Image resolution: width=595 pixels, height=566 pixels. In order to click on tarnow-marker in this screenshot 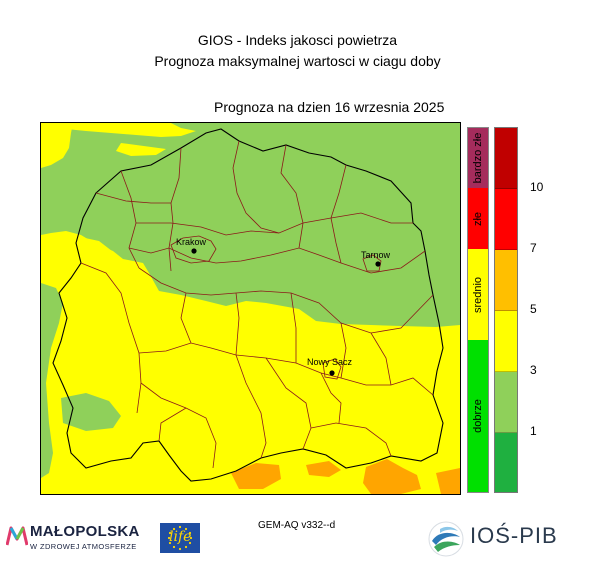, I will do `click(378, 264)`.